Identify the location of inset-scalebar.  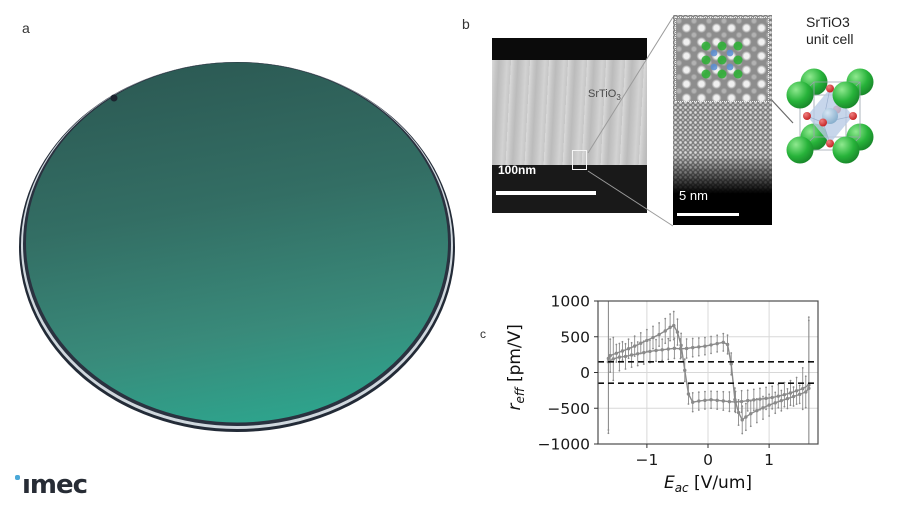
(708, 214).